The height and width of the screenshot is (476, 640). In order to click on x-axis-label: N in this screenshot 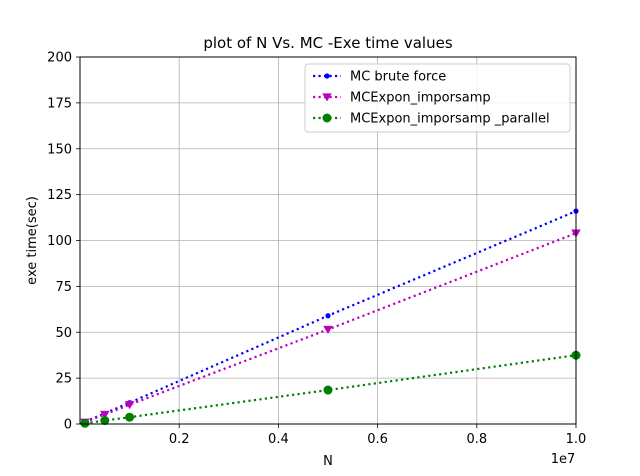, I will do `click(328, 461)`.